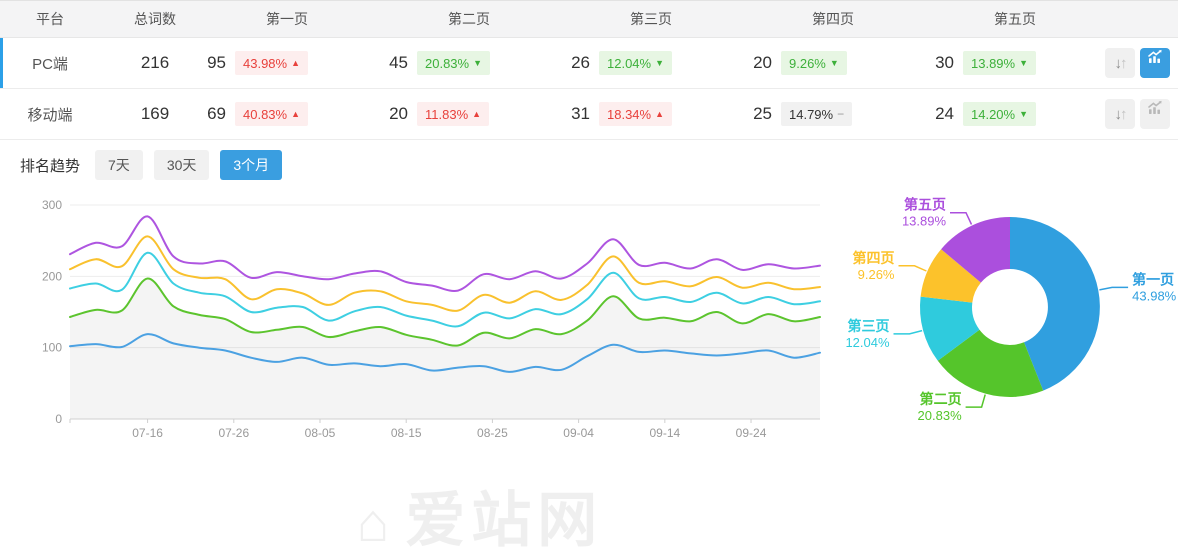 The width and height of the screenshot is (1178, 559). Describe the element at coordinates (287, 19) in the screenshot. I see `column-header-page-1: 第一页` at that location.